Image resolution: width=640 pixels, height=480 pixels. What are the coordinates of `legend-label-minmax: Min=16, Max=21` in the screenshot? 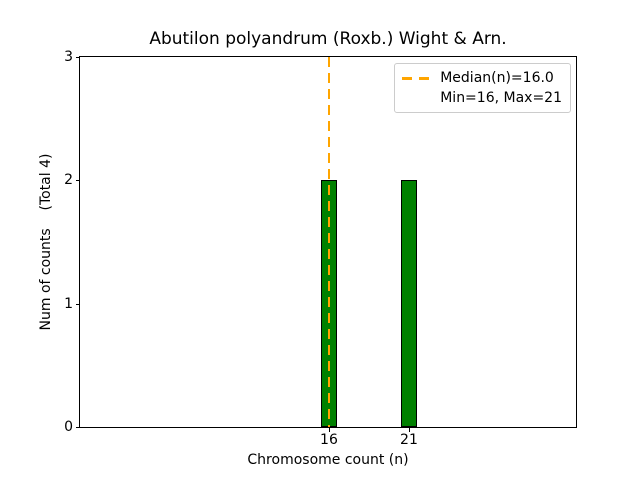 It's located at (501, 98).